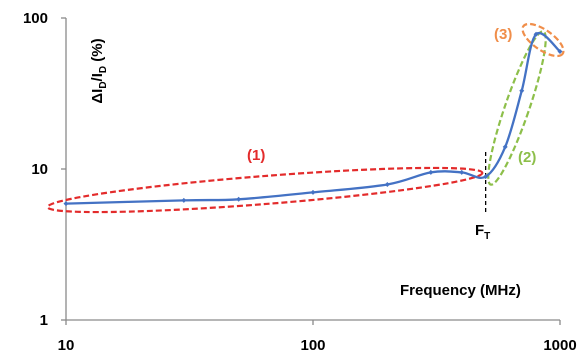 This screenshot has height=358, width=587. Describe the element at coordinates (559, 345) in the screenshot. I see `x-tick-label: 1000` at that location.